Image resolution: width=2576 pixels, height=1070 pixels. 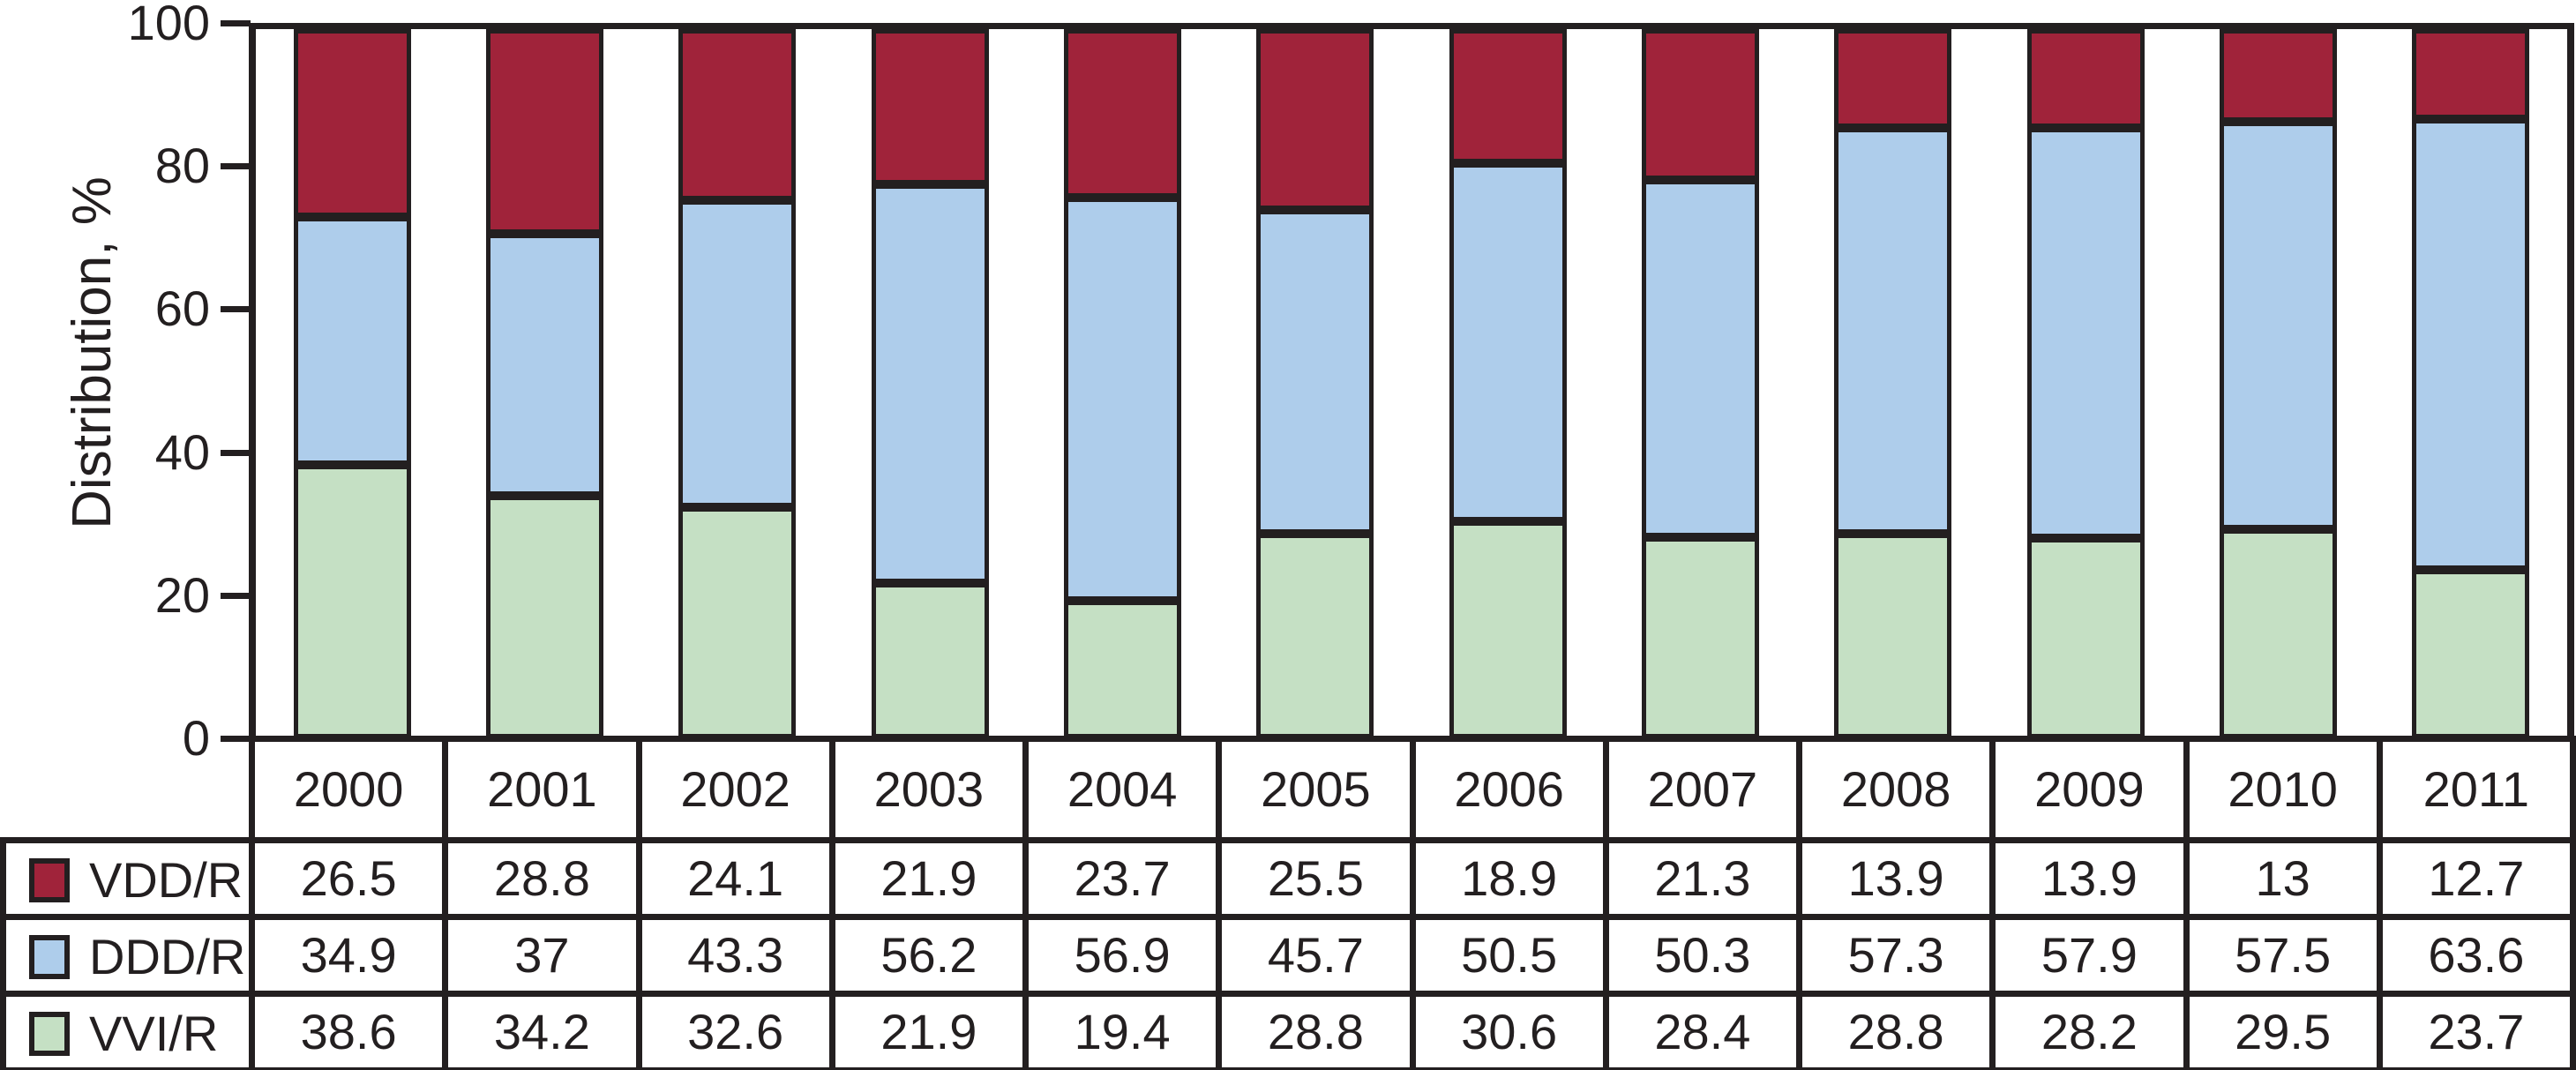 I want to click on bar-segment-vvir-2009, so click(x=2086, y=638).